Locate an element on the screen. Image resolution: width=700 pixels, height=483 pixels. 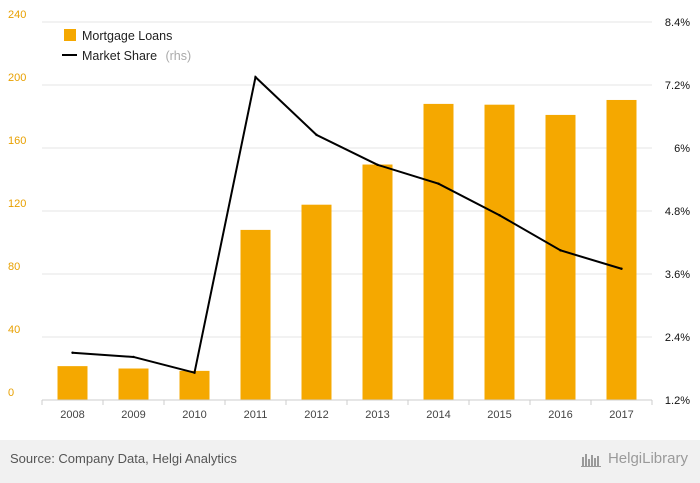
x-tick-label: 2014 is located at coordinates (438, 415).